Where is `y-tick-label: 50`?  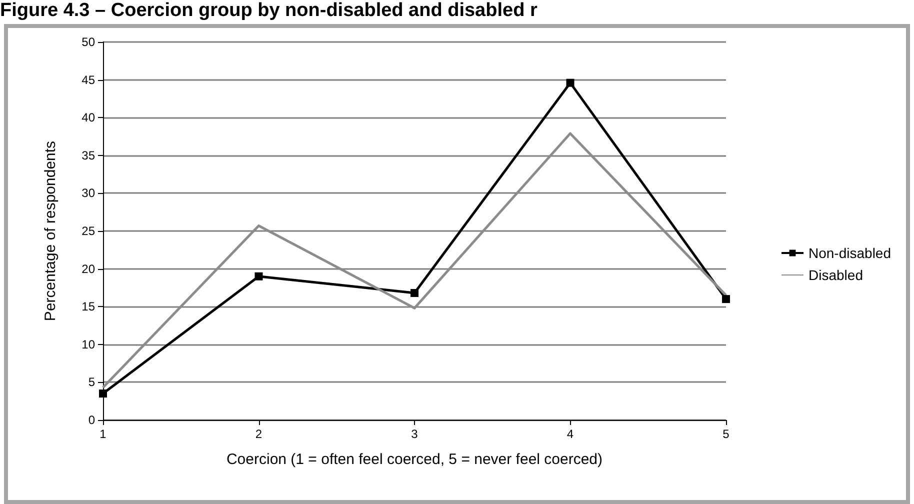 y-tick-label: 50 is located at coordinates (89, 42).